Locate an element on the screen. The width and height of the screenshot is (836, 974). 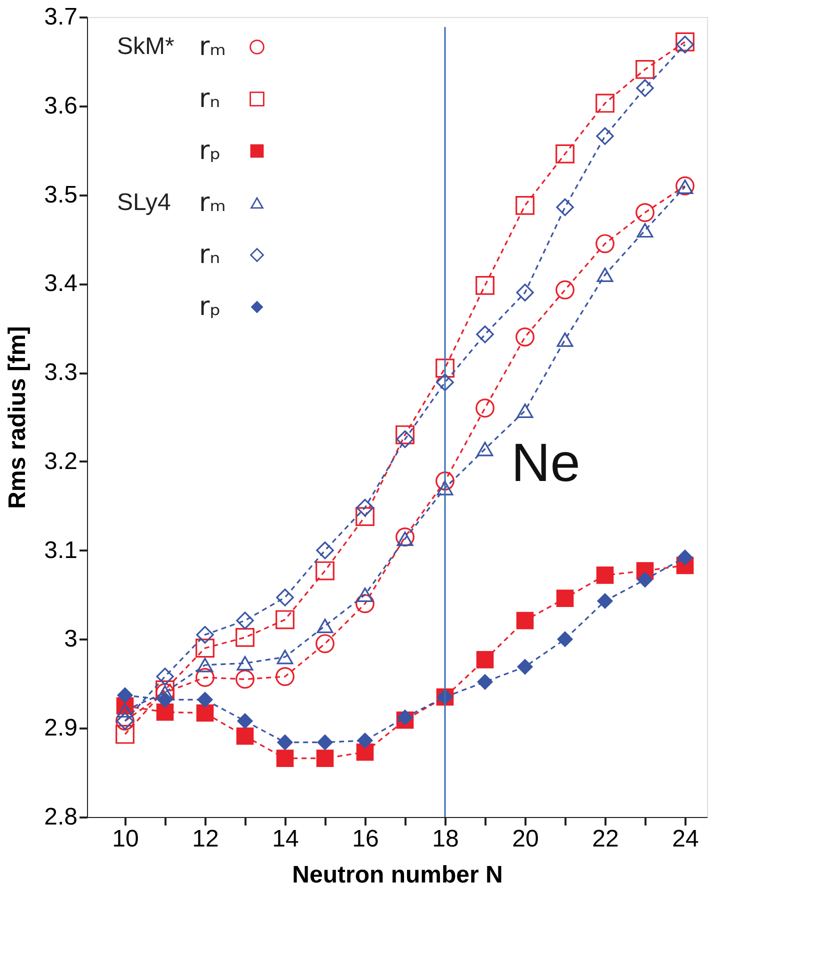
y-tick-label: 3.3 is located at coordinates (61, 372).